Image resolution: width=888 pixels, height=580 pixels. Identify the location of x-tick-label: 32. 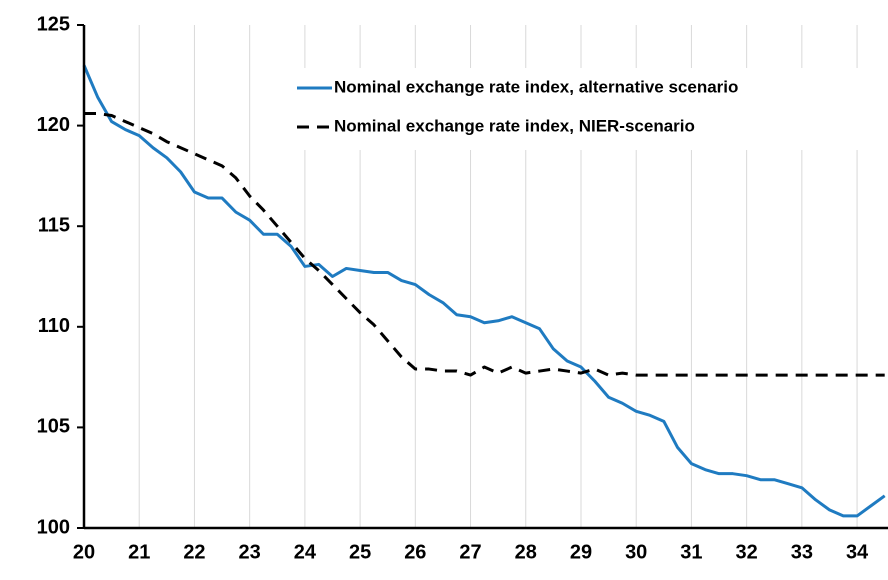
(747, 552).